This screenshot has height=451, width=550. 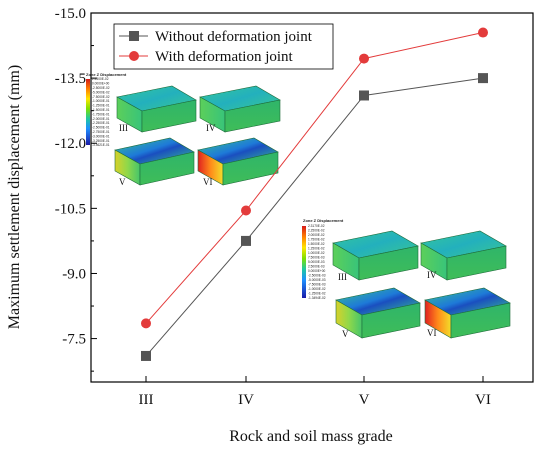 What do you see at coordinates (76, 189) in the screenshot?
I see `y-ticks: -15.0 -13.5 -12.0 -10.5 -9.0 -7.5` at bounding box center [76, 189].